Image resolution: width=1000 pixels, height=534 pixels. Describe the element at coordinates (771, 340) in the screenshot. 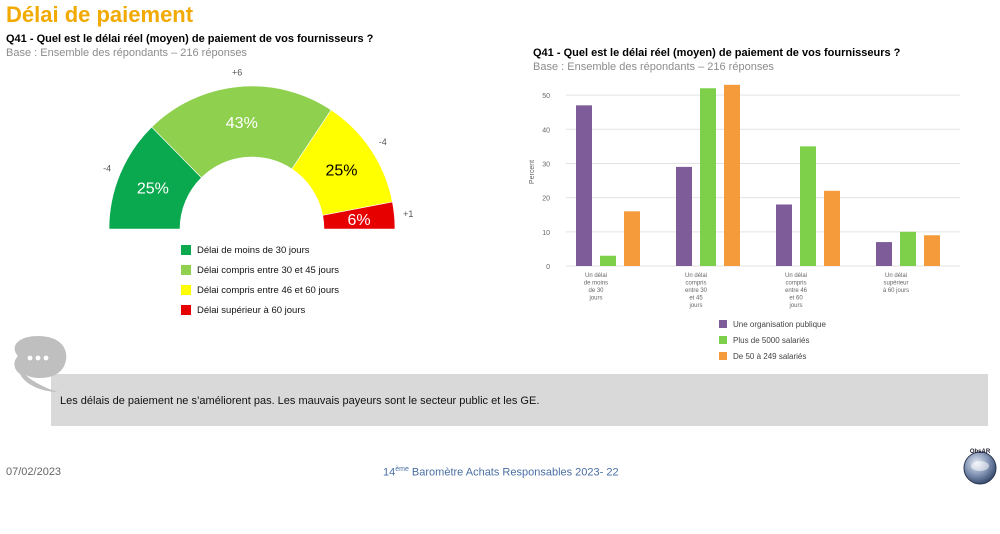

I see `legend-label: Plus de 5000 salariés` at that location.